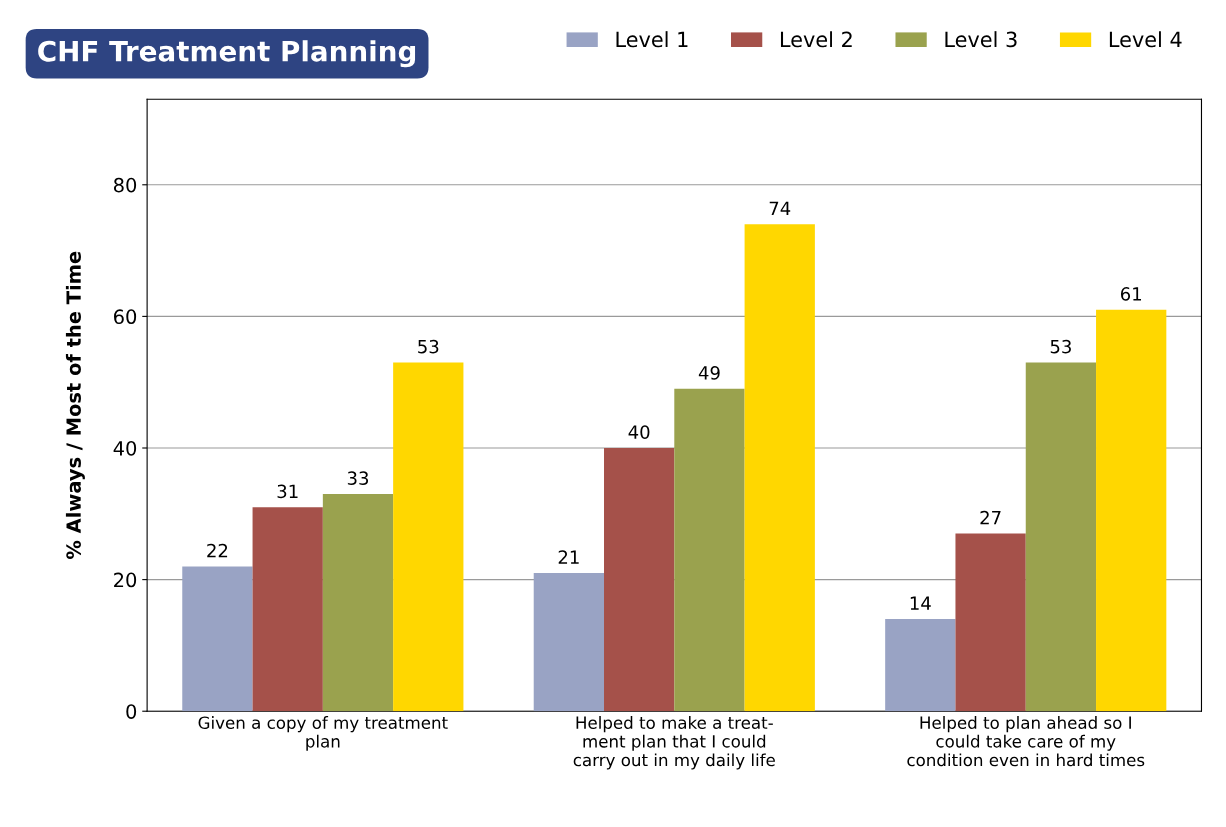 The image size is (1226, 827). Describe the element at coordinates (1145, 39) in the screenshot. I see `legend-label: Level 4` at that location.